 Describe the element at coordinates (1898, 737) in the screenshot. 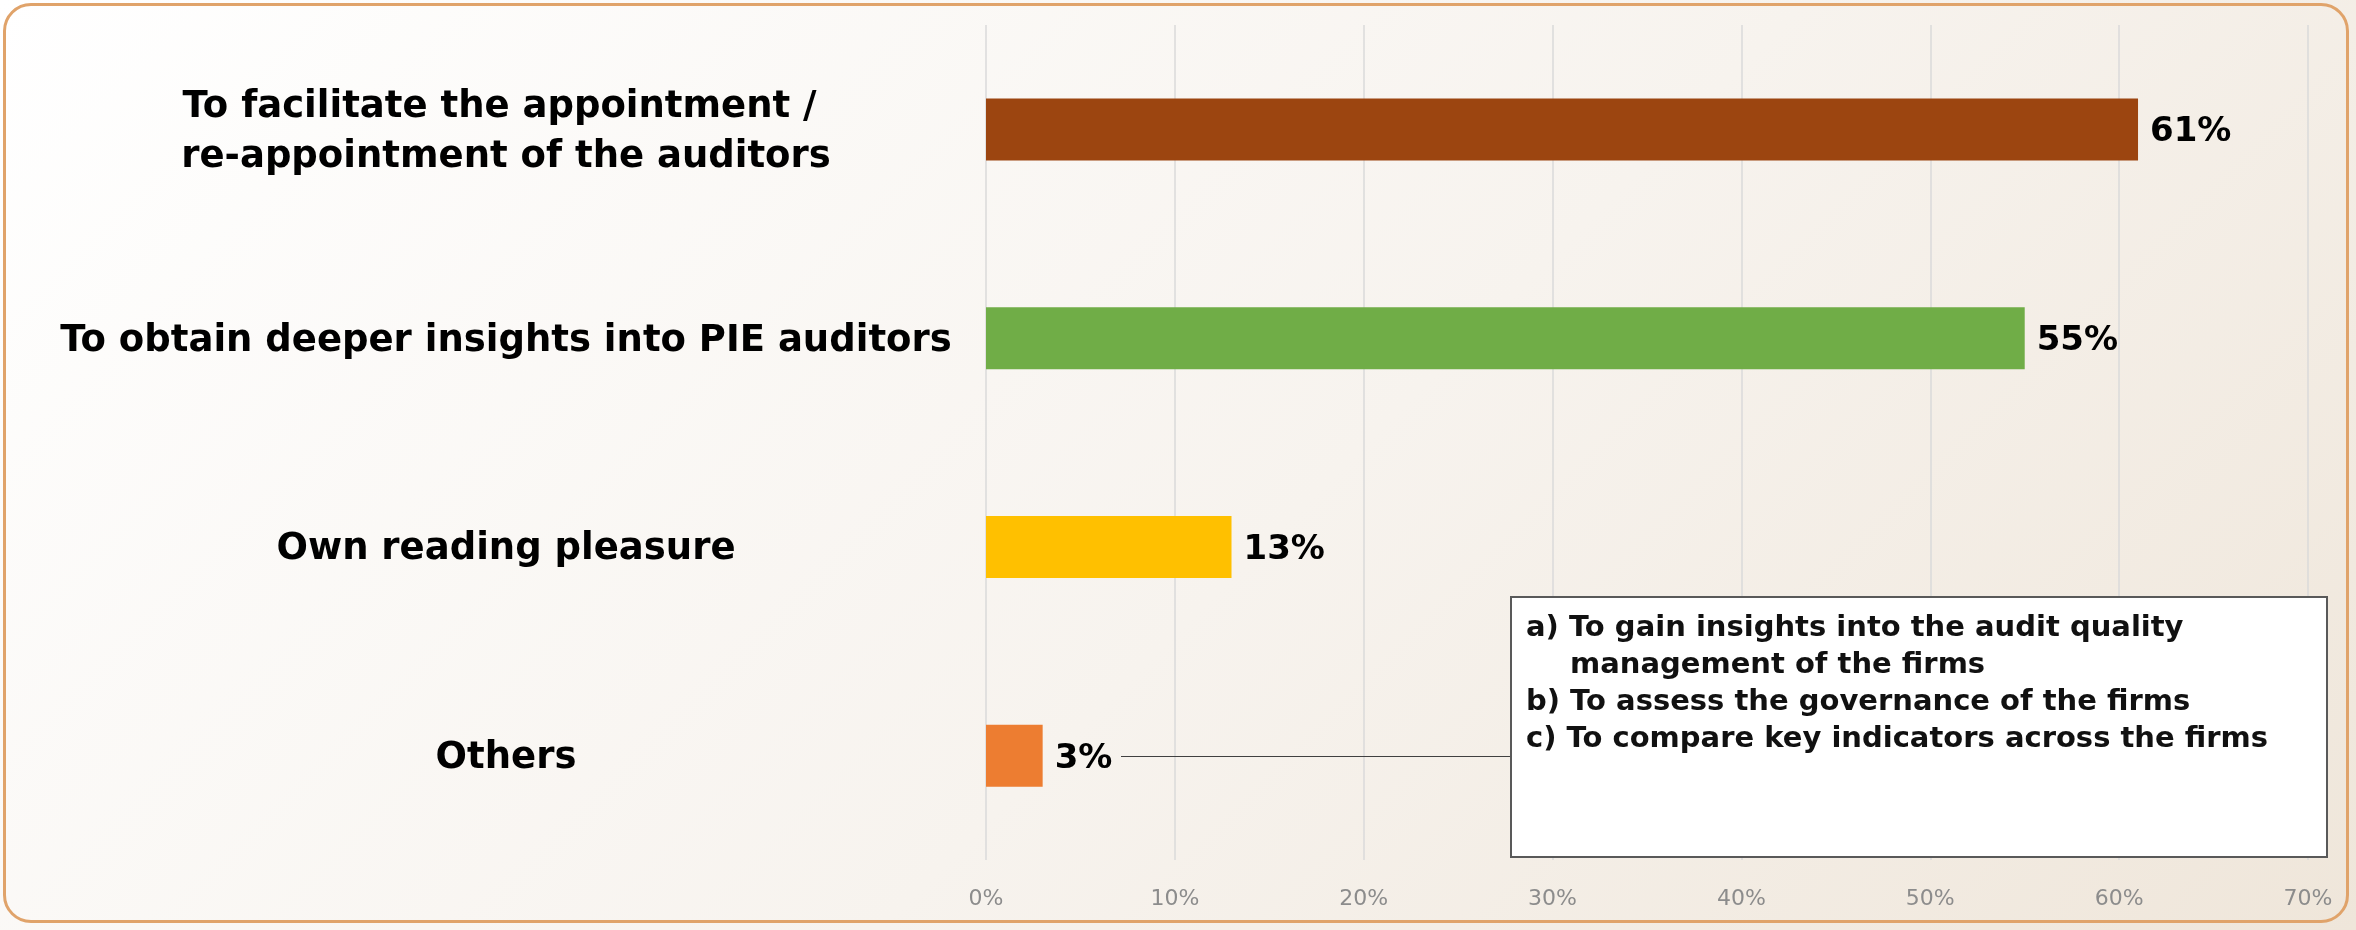

I see `annotation: c) To compare key indicators across the firms` at that location.